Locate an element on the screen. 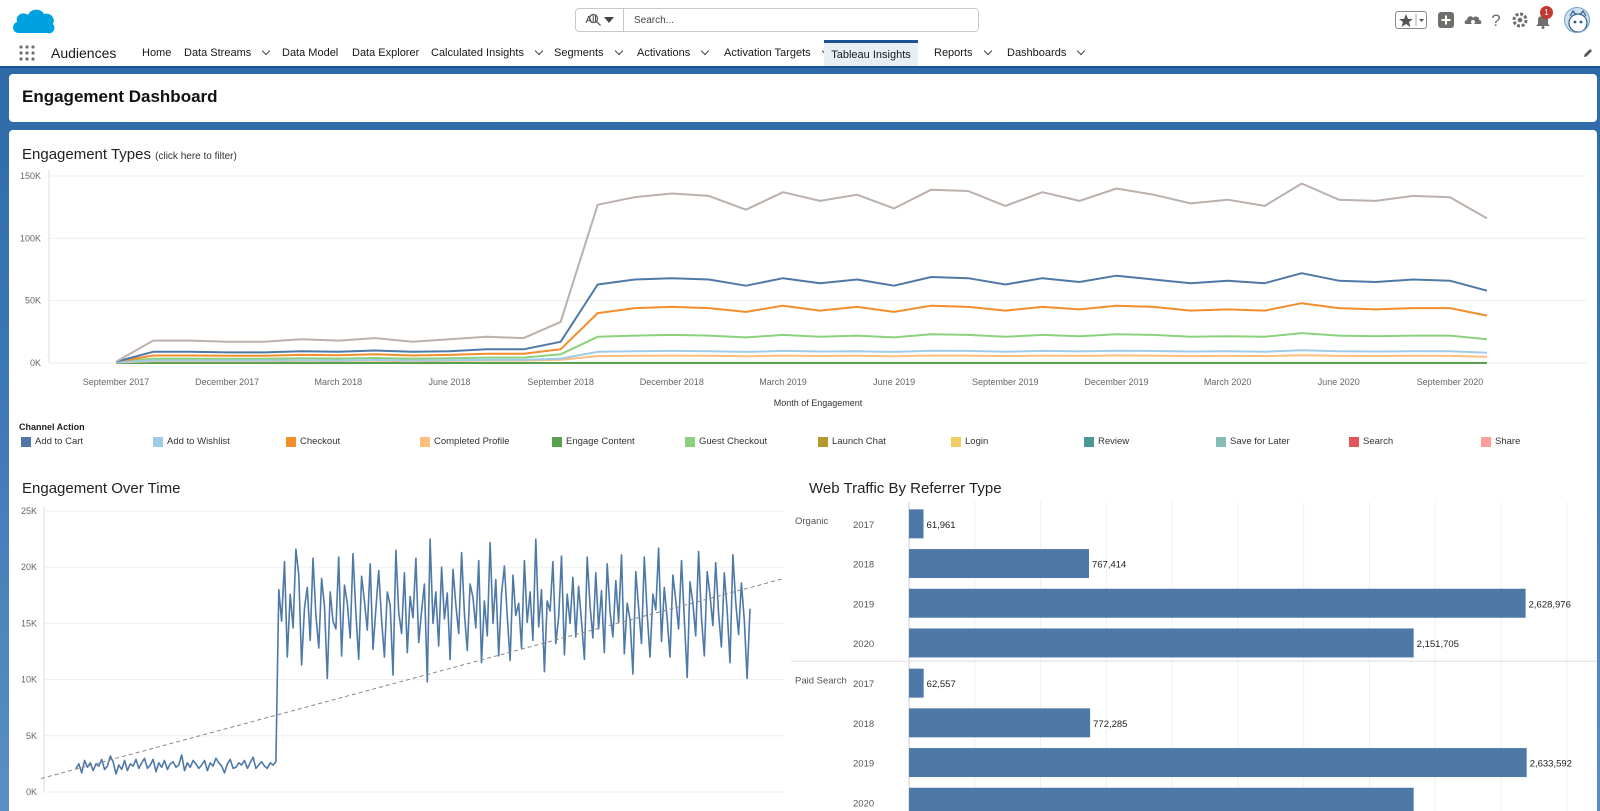 The image size is (1600, 811). legend-item-login: Login is located at coordinates (969, 441).